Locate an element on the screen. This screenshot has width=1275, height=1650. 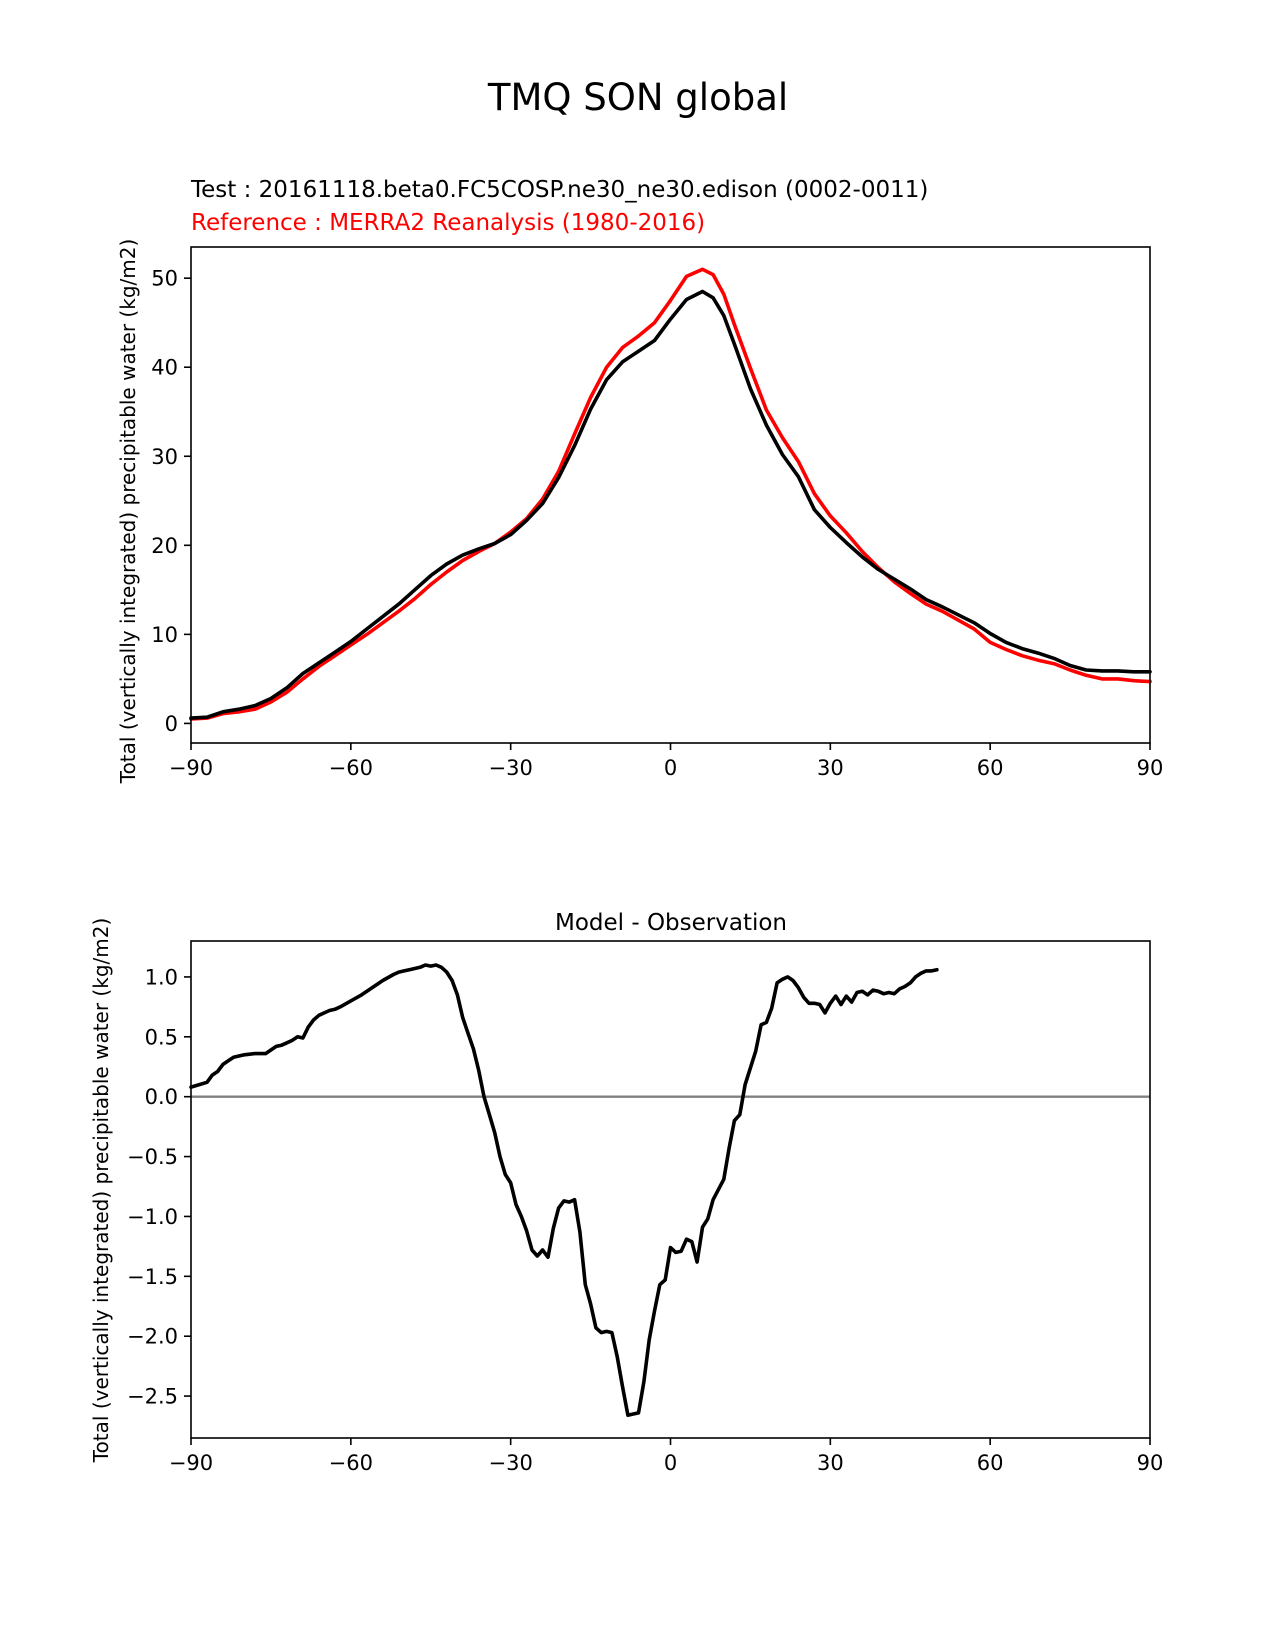
bottom-x-tick-label: 60 is located at coordinates (990, 1463).